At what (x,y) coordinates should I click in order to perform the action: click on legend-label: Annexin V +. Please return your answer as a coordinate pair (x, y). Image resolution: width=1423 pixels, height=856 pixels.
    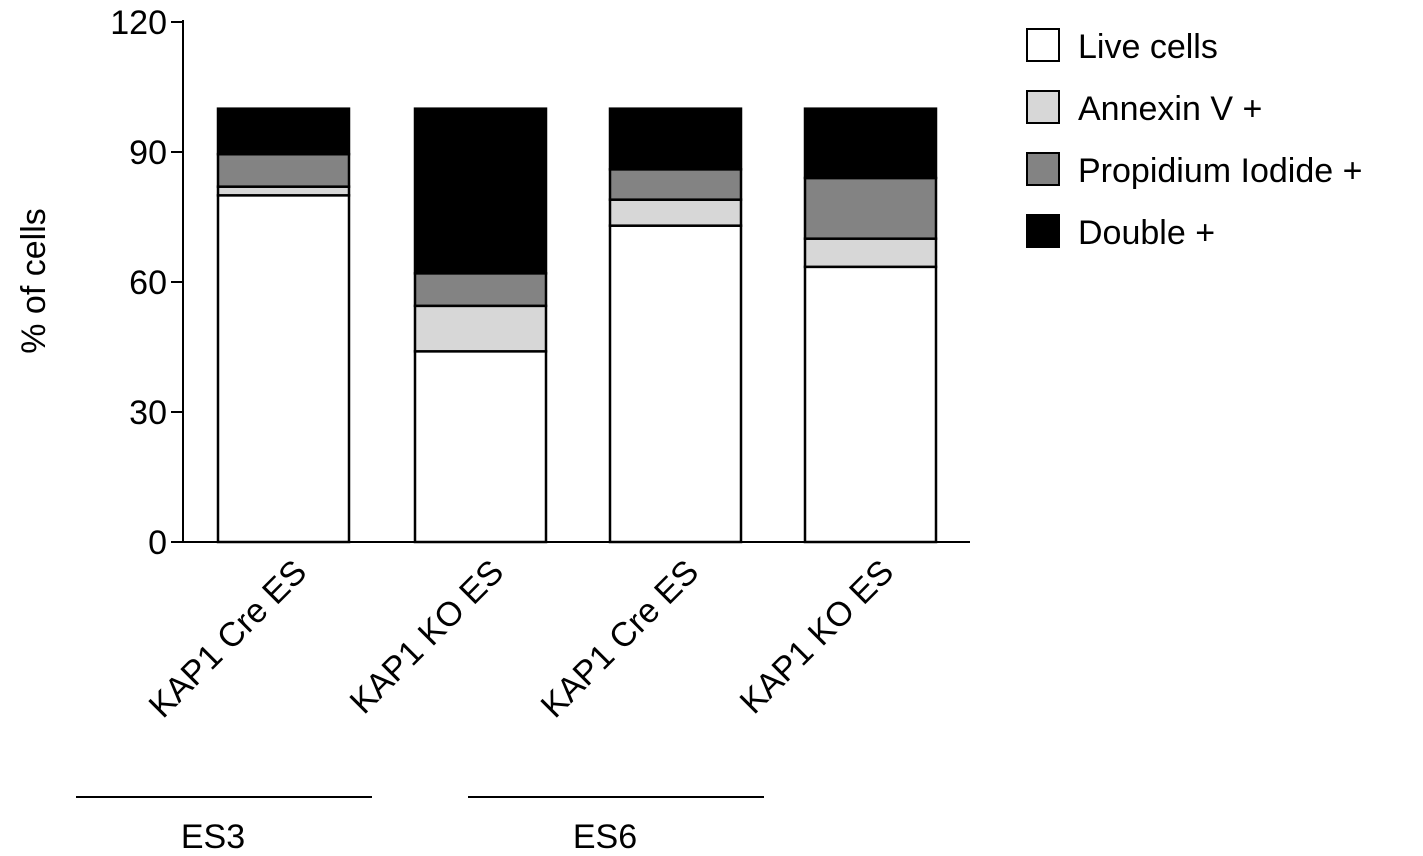
    Looking at the image, I should click on (1170, 109).